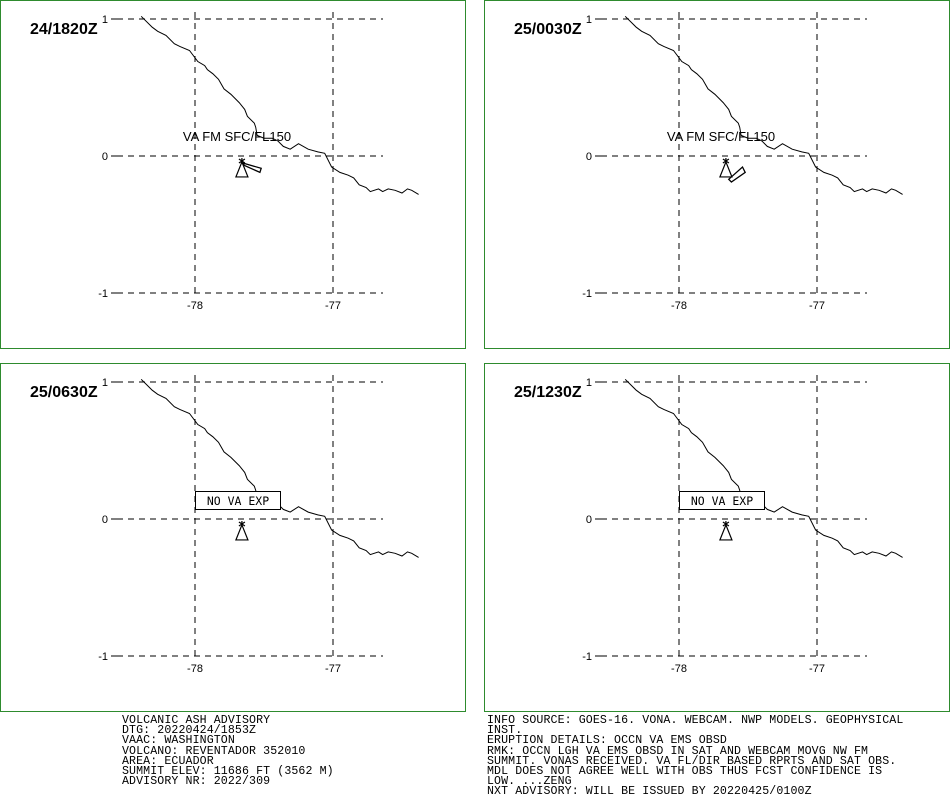 This screenshot has height=812, width=950. Describe the element at coordinates (529, 782) in the screenshot. I see `advisory-line: LOW. ...ZENG` at that location.